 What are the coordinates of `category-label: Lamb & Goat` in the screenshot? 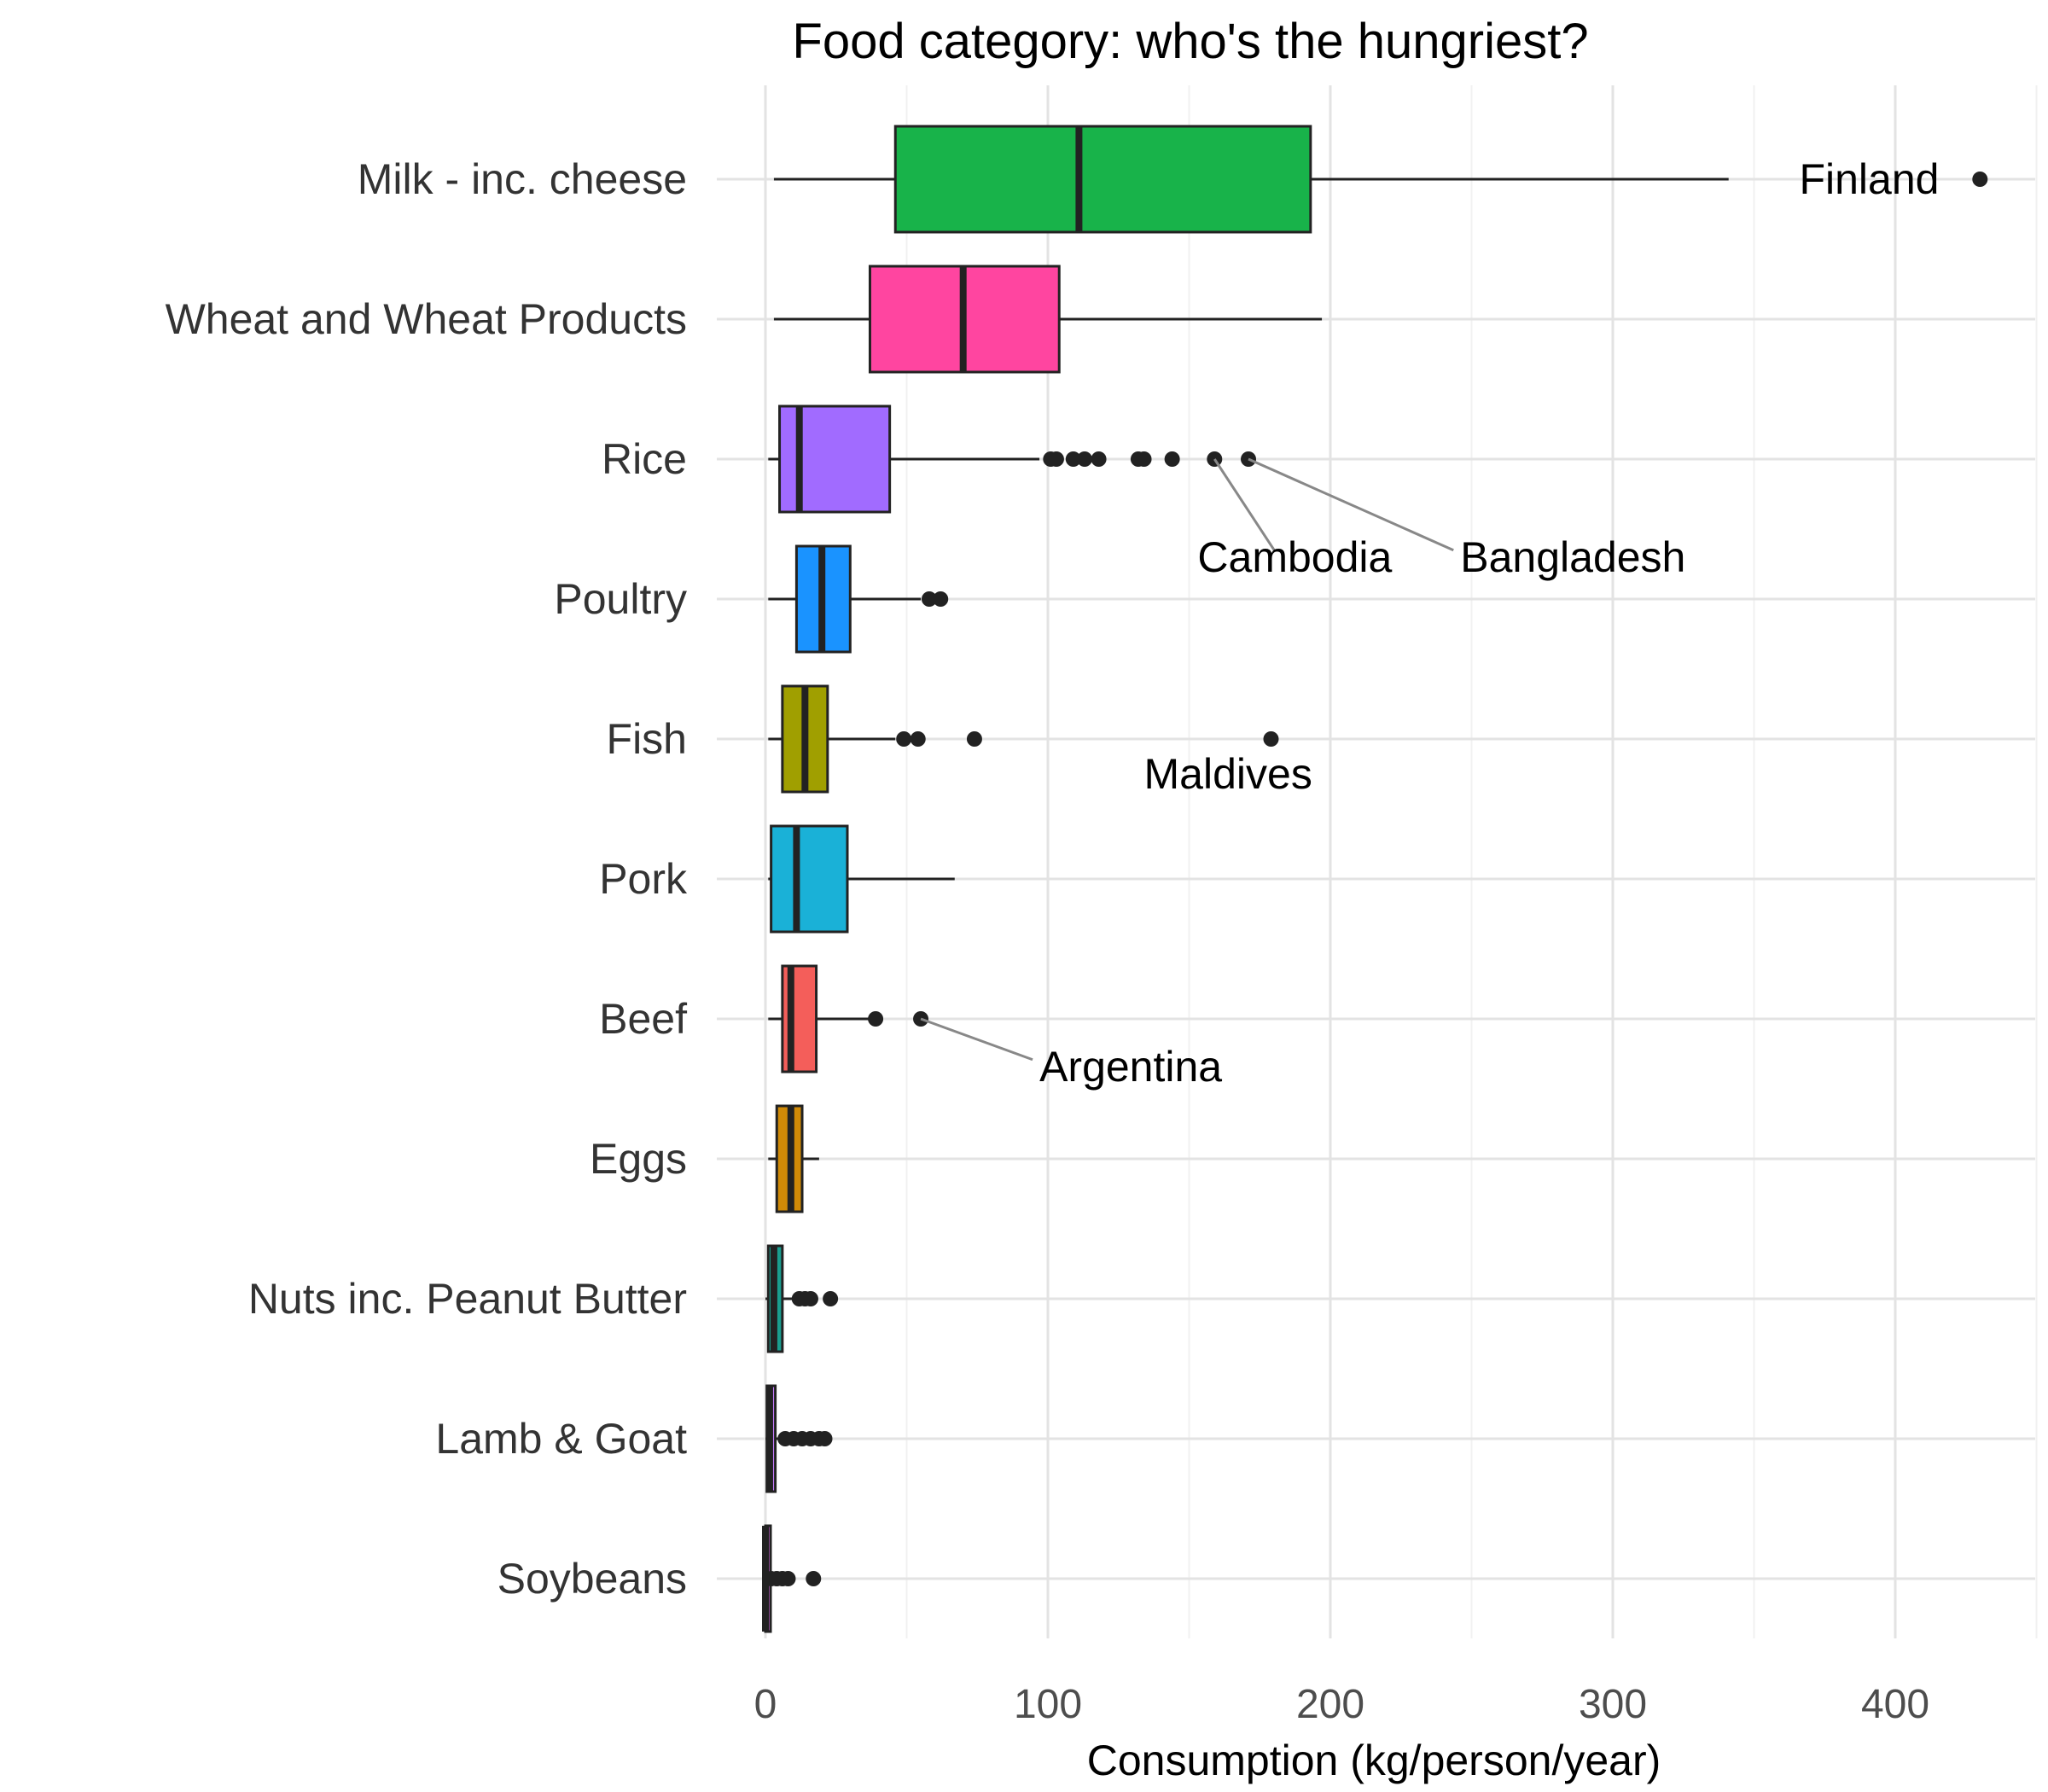 It's located at (561, 1439).